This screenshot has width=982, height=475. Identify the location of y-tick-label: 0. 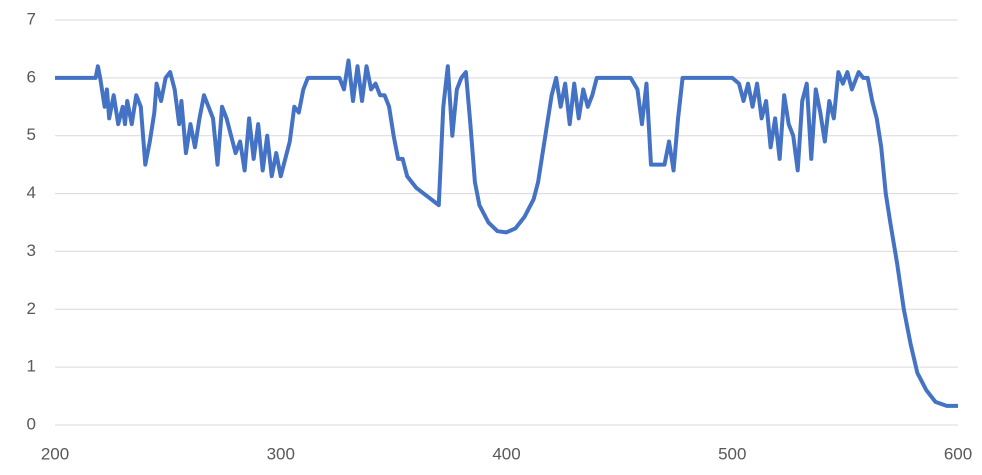
(31, 423).